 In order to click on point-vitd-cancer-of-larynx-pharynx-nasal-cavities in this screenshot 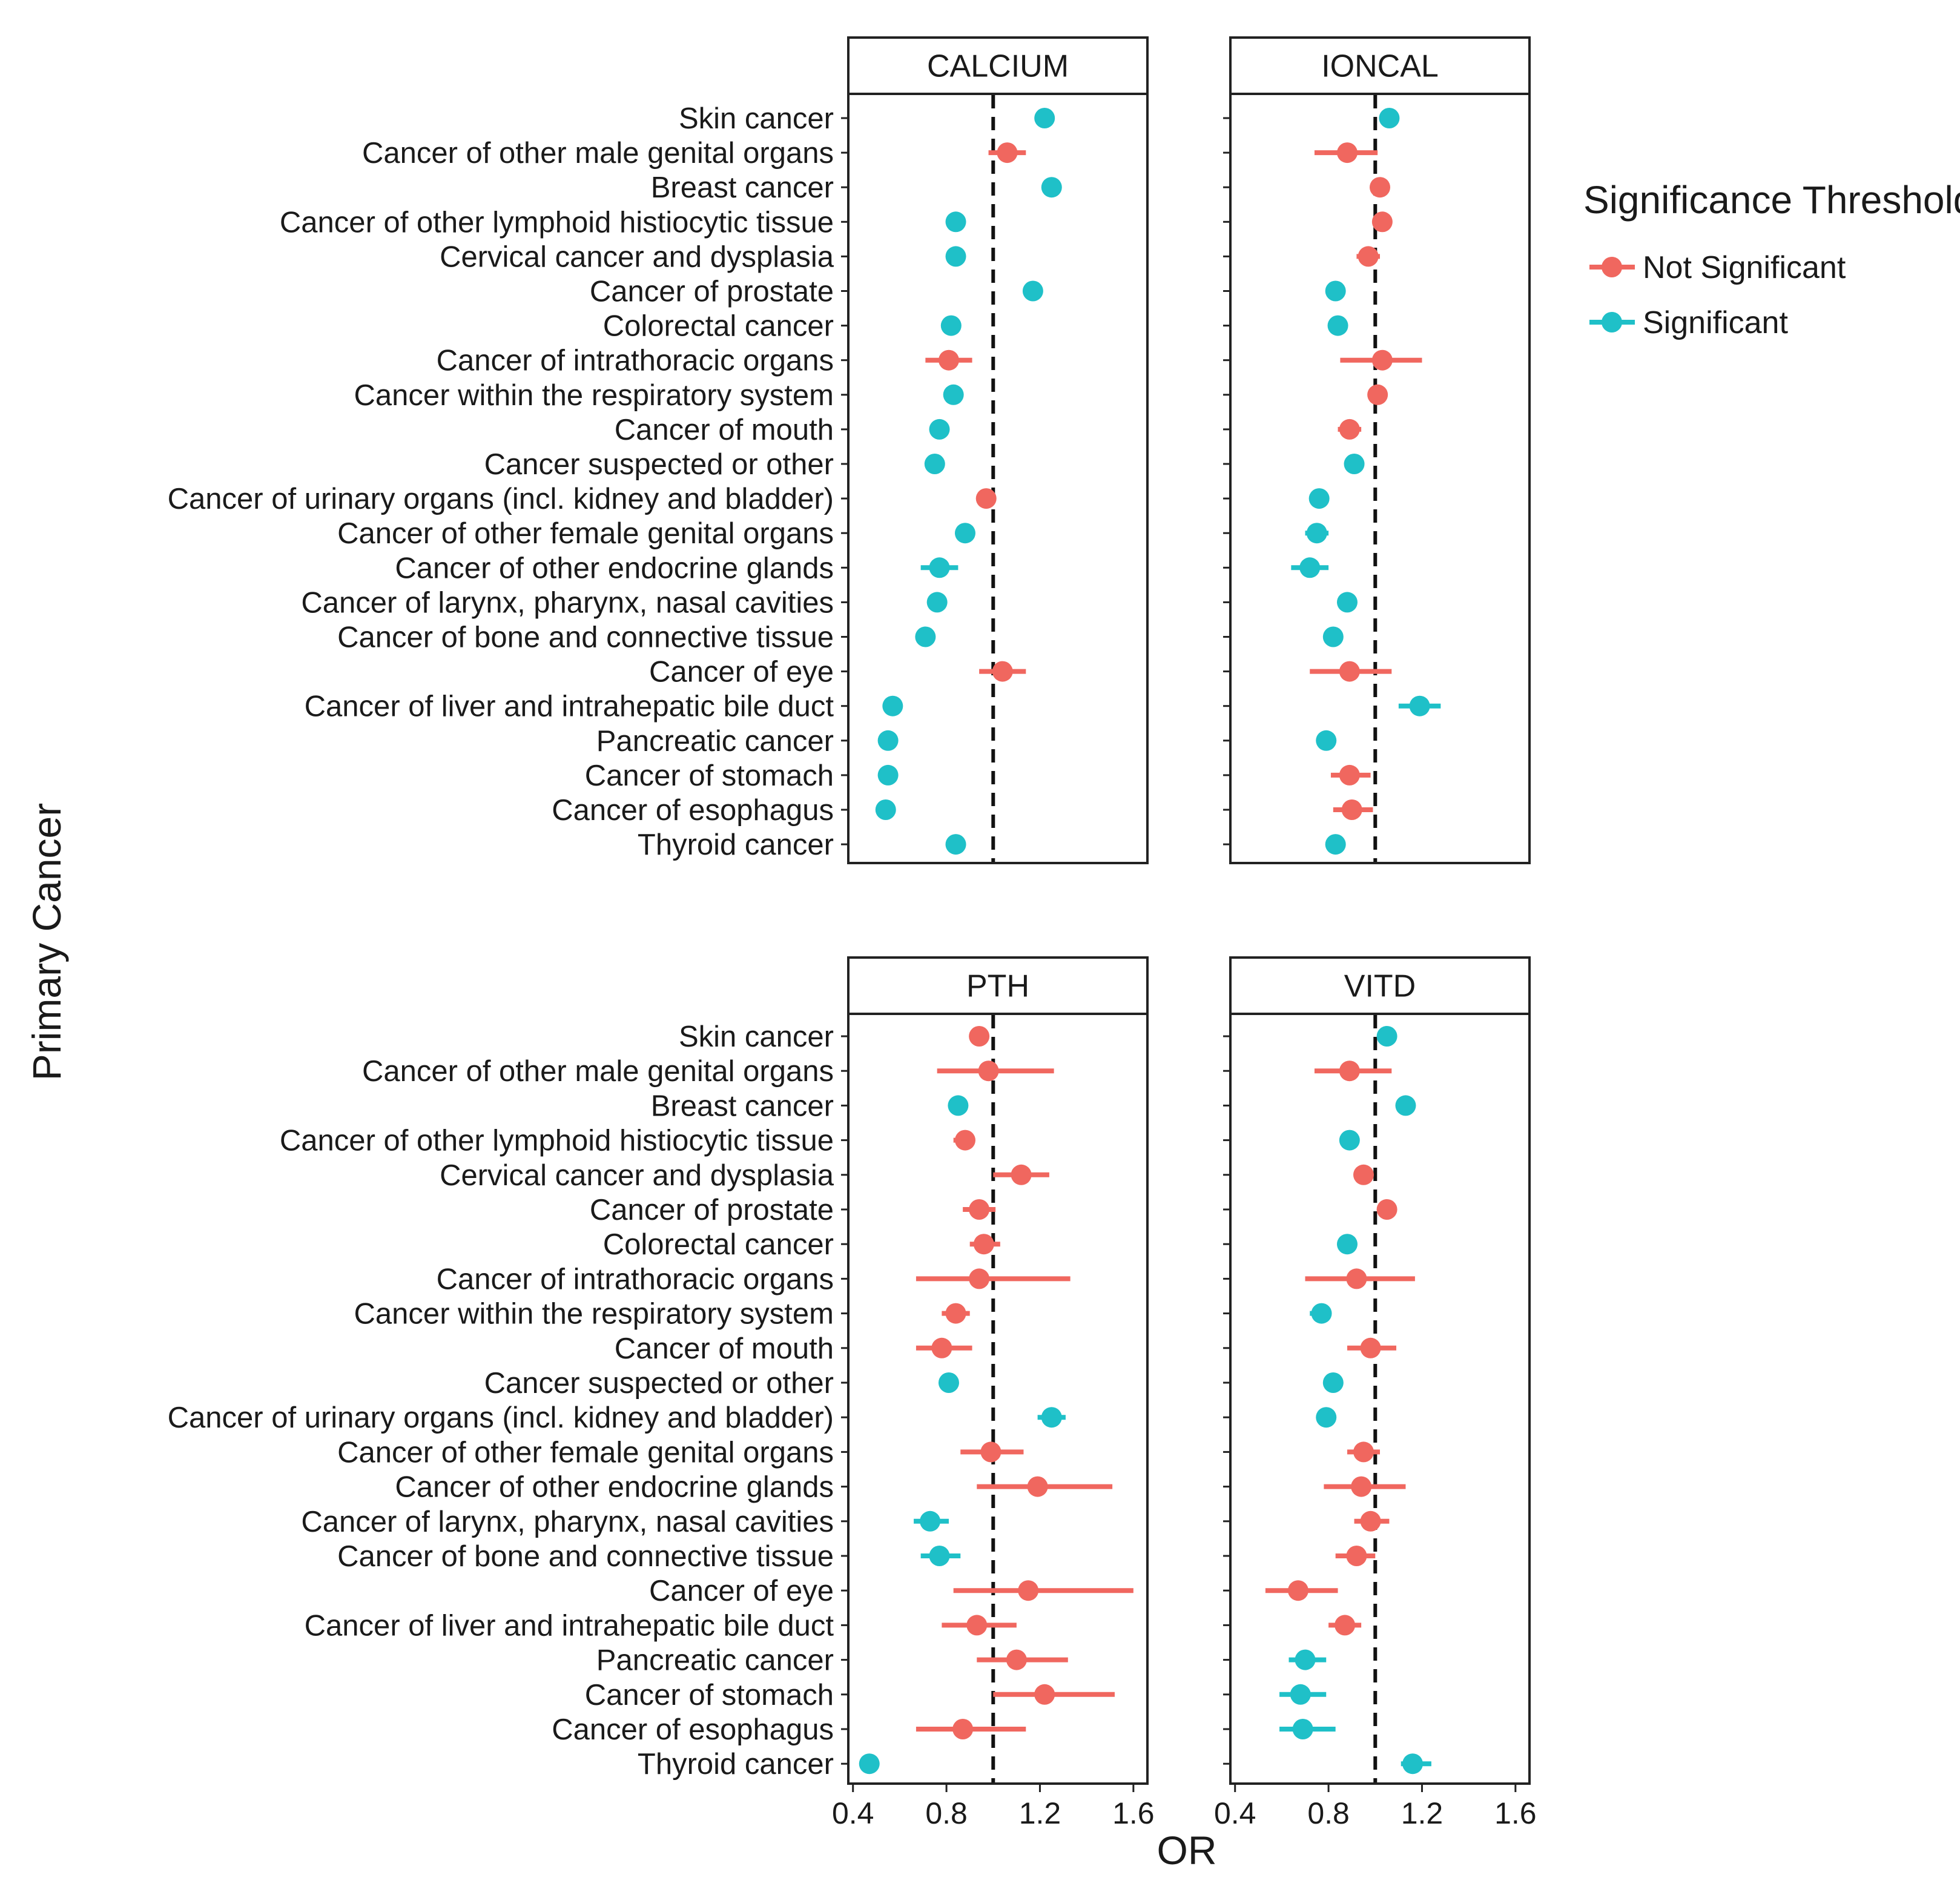, I will do `click(1371, 1521)`.